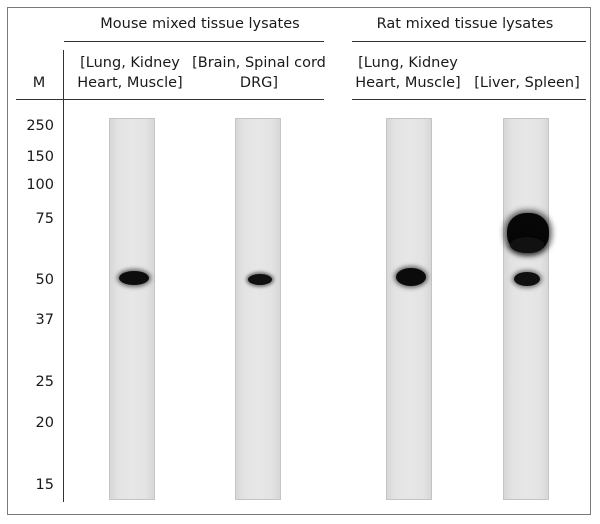 Image resolution: width=600 pixels, height=524 pixels. Describe the element at coordinates (44, 280) in the screenshot. I see `marker-50: 50` at that location.